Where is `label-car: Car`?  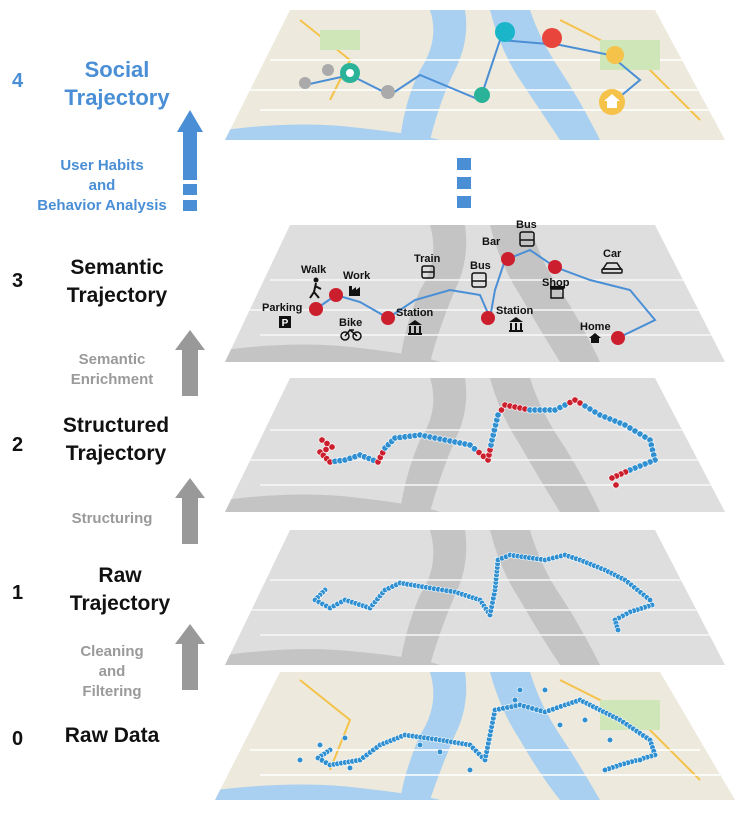 label-car: Car is located at coordinates (612, 254).